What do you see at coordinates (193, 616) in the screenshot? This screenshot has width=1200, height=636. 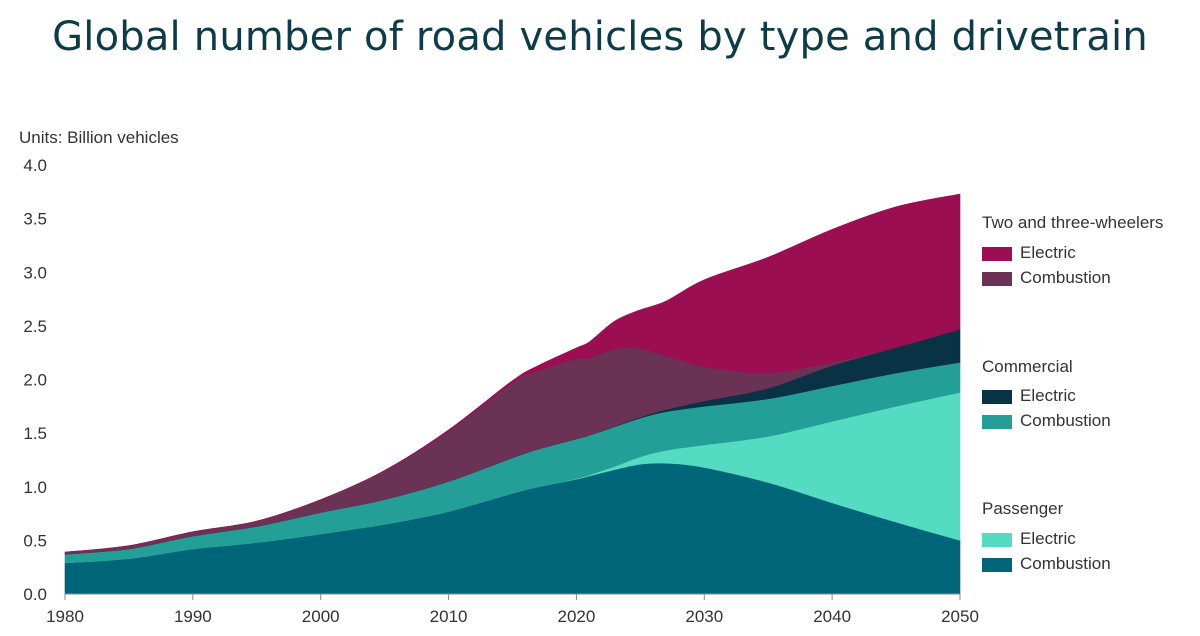 I see `x-tick-label: 1990` at bounding box center [193, 616].